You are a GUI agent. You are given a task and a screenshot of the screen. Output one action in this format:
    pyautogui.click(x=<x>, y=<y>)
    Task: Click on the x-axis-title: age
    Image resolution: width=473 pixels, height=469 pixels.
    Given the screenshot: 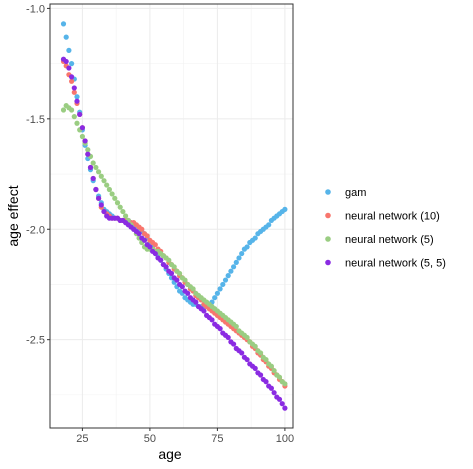 What is the action you would take?
    pyautogui.click(x=170, y=454)
    